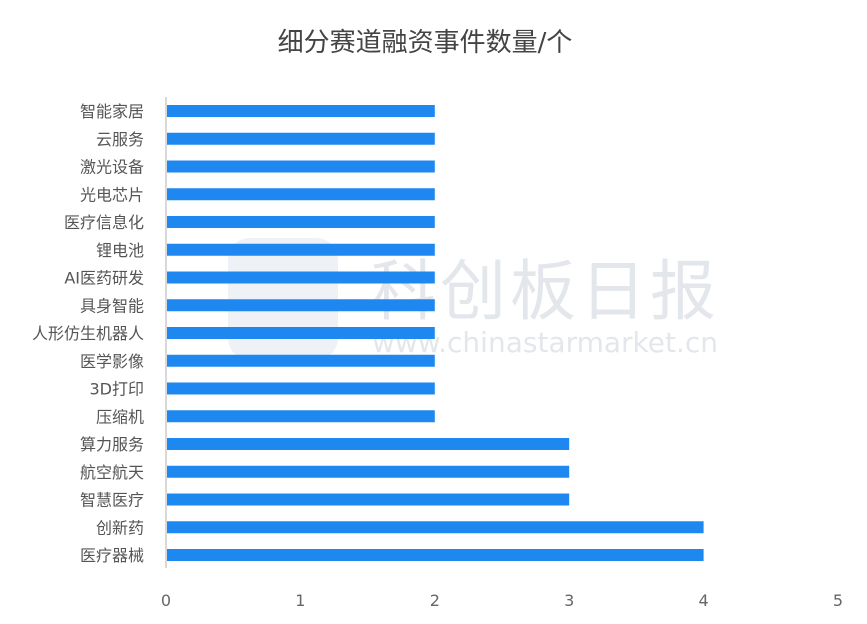 This screenshot has height=624, width=867. What do you see at coordinates (112, 500) in the screenshot?
I see `category-label: 智慧医疗` at bounding box center [112, 500].